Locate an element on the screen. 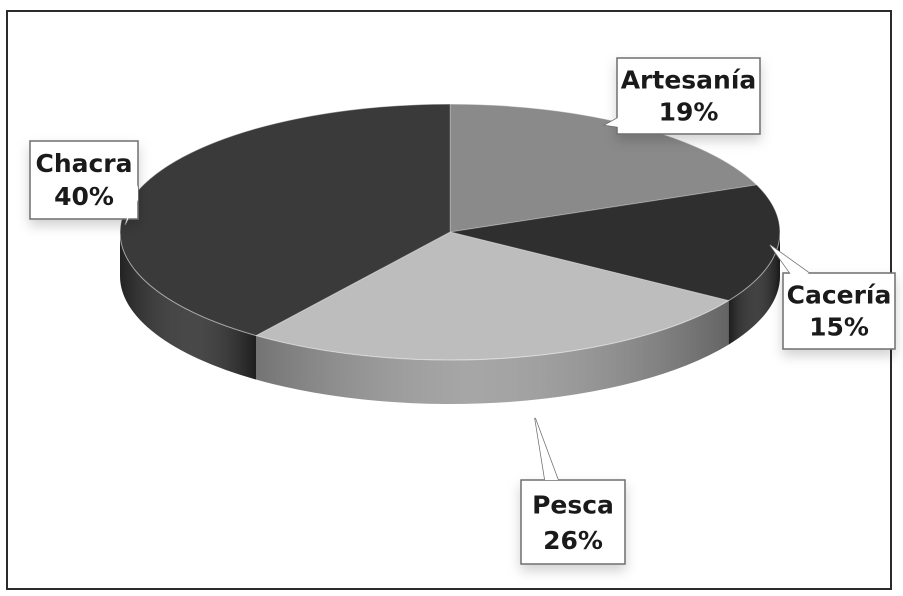 The height and width of the screenshot is (596, 903). callout-percent-label: 40% is located at coordinates (84, 196).